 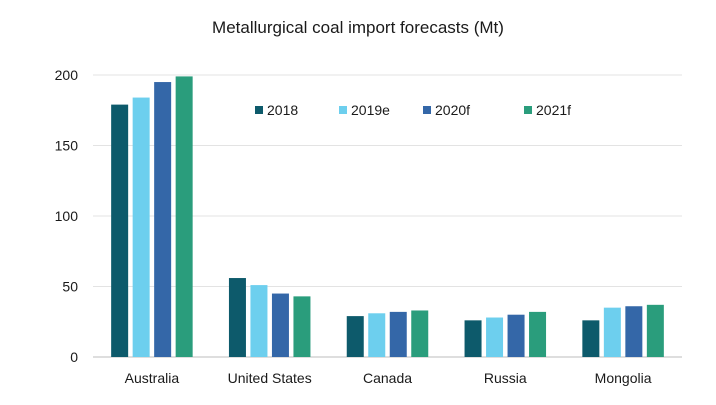 I want to click on bar-2021f-mongolia, so click(x=655, y=330).